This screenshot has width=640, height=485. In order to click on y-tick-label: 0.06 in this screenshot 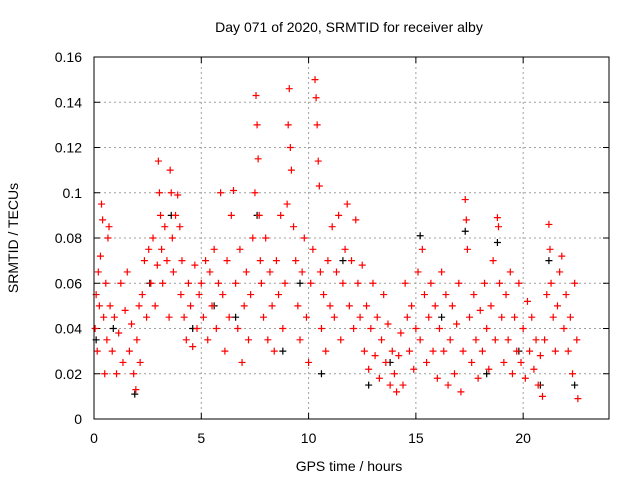, I will do `click(68, 283)`.